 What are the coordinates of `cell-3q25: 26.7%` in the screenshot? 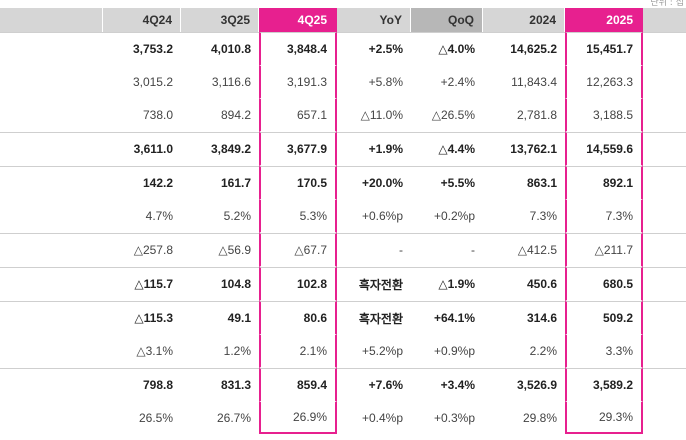 It's located at (233, 417).